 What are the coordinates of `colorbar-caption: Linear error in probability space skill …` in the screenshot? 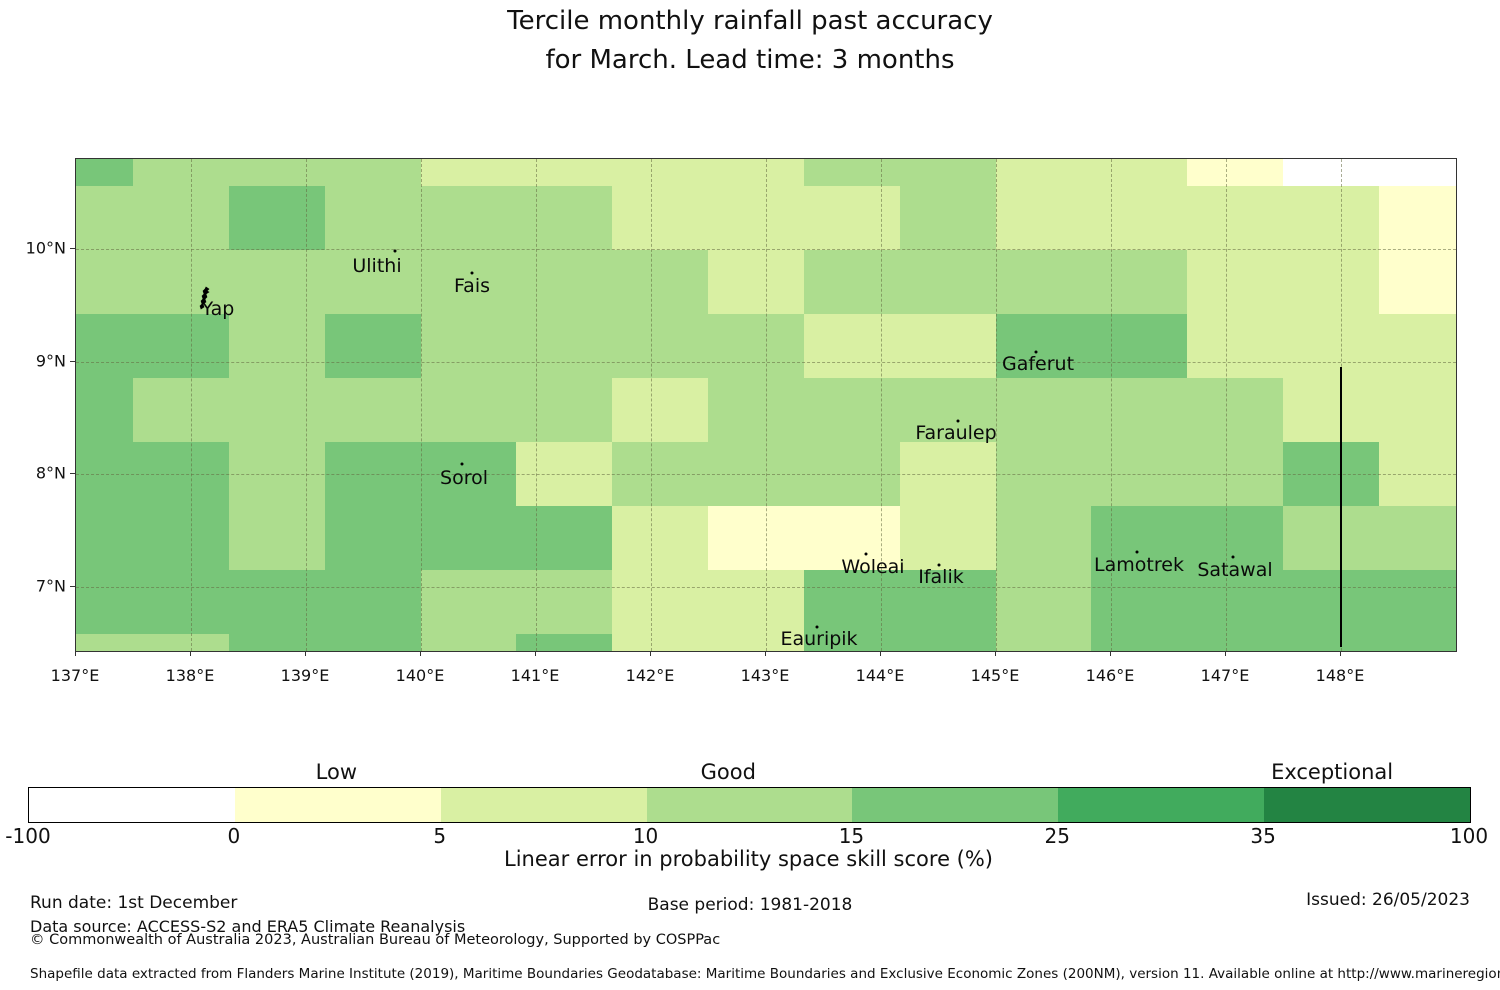 It's located at (748, 859).